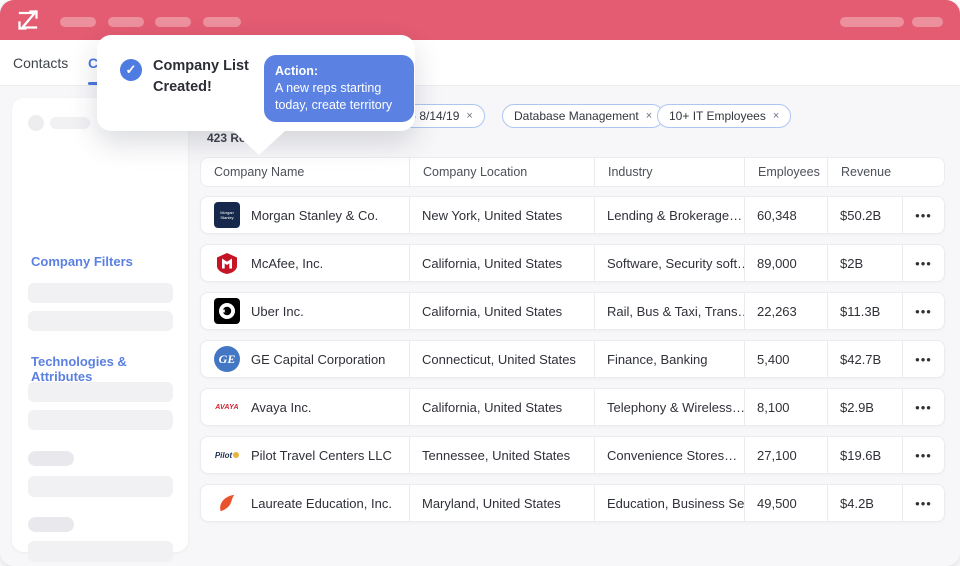 Image resolution: width=960 pixels, height=566 pixels. What do you see at coordinates (501, 172) in the screenshot?
I see `column-header-company-location: Company Location` at bounding box center [501, 172].